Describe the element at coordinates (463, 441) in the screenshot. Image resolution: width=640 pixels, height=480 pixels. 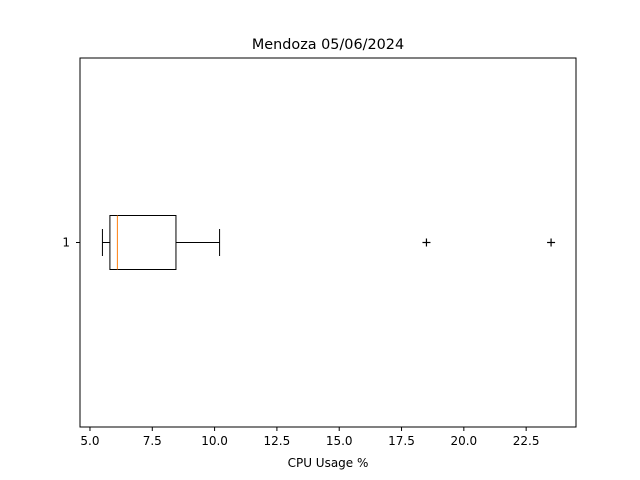
I see `x-tick-label: 20.0` at that location.